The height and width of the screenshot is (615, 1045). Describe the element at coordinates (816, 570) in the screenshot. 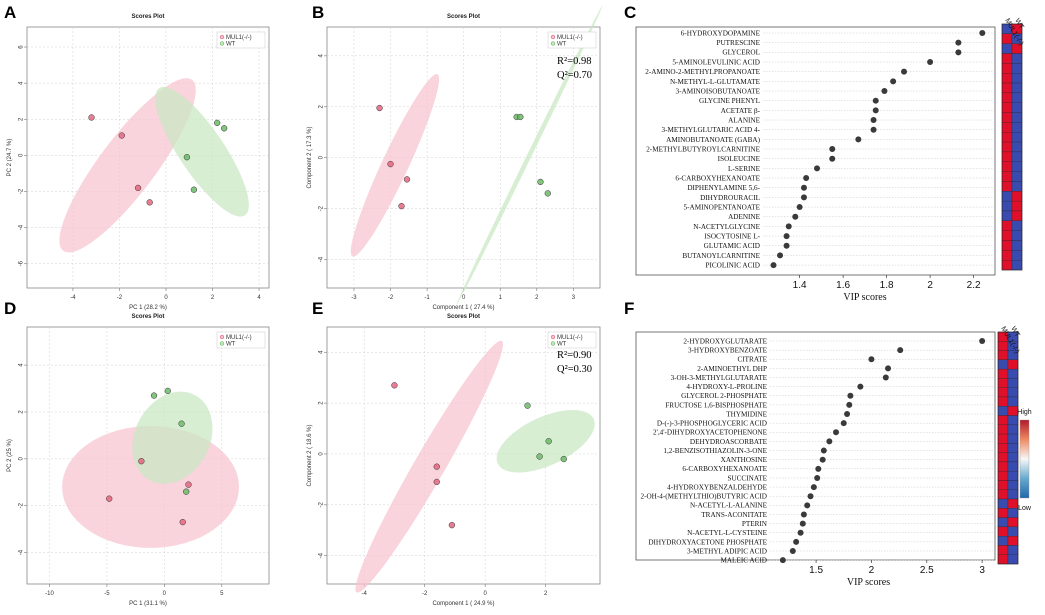

I see `x-tick-label: 1.5` at that location.